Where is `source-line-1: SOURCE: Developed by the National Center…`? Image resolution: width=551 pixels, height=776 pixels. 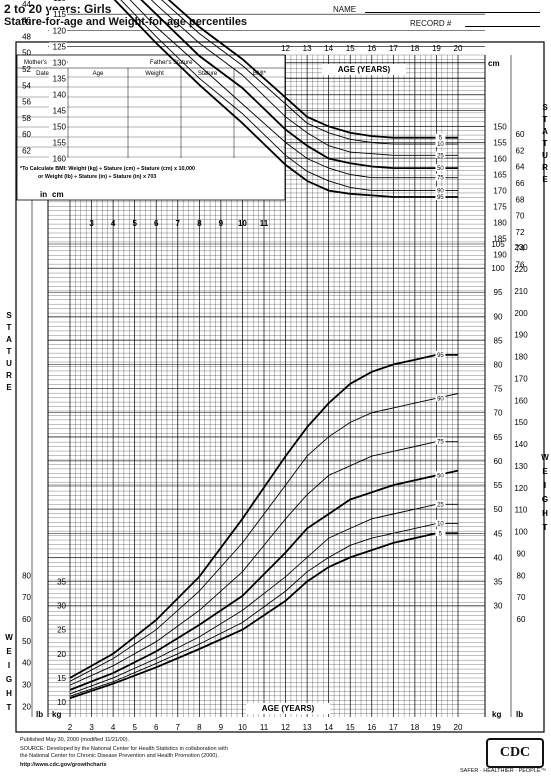 source-line-1: SOURCE: Developed by the National Center… is located at coordinates (124, 749).